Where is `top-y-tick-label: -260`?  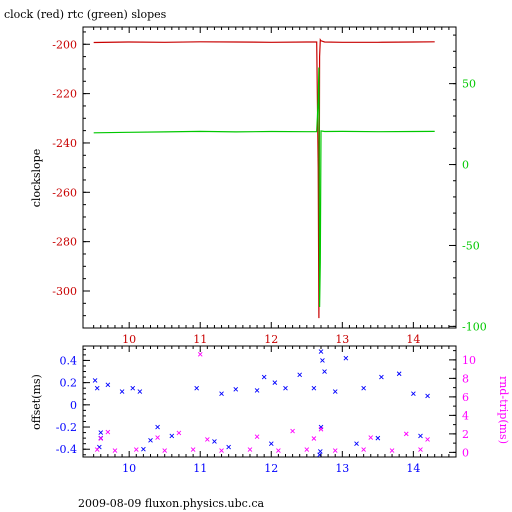 top-y-tick-label: -260 is located at coordinates (64, 192).